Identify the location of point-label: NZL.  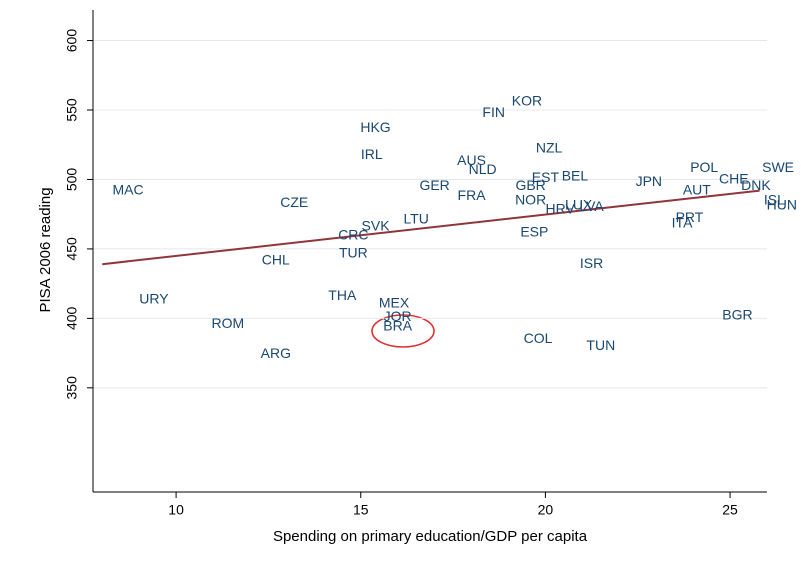
(549, 148).